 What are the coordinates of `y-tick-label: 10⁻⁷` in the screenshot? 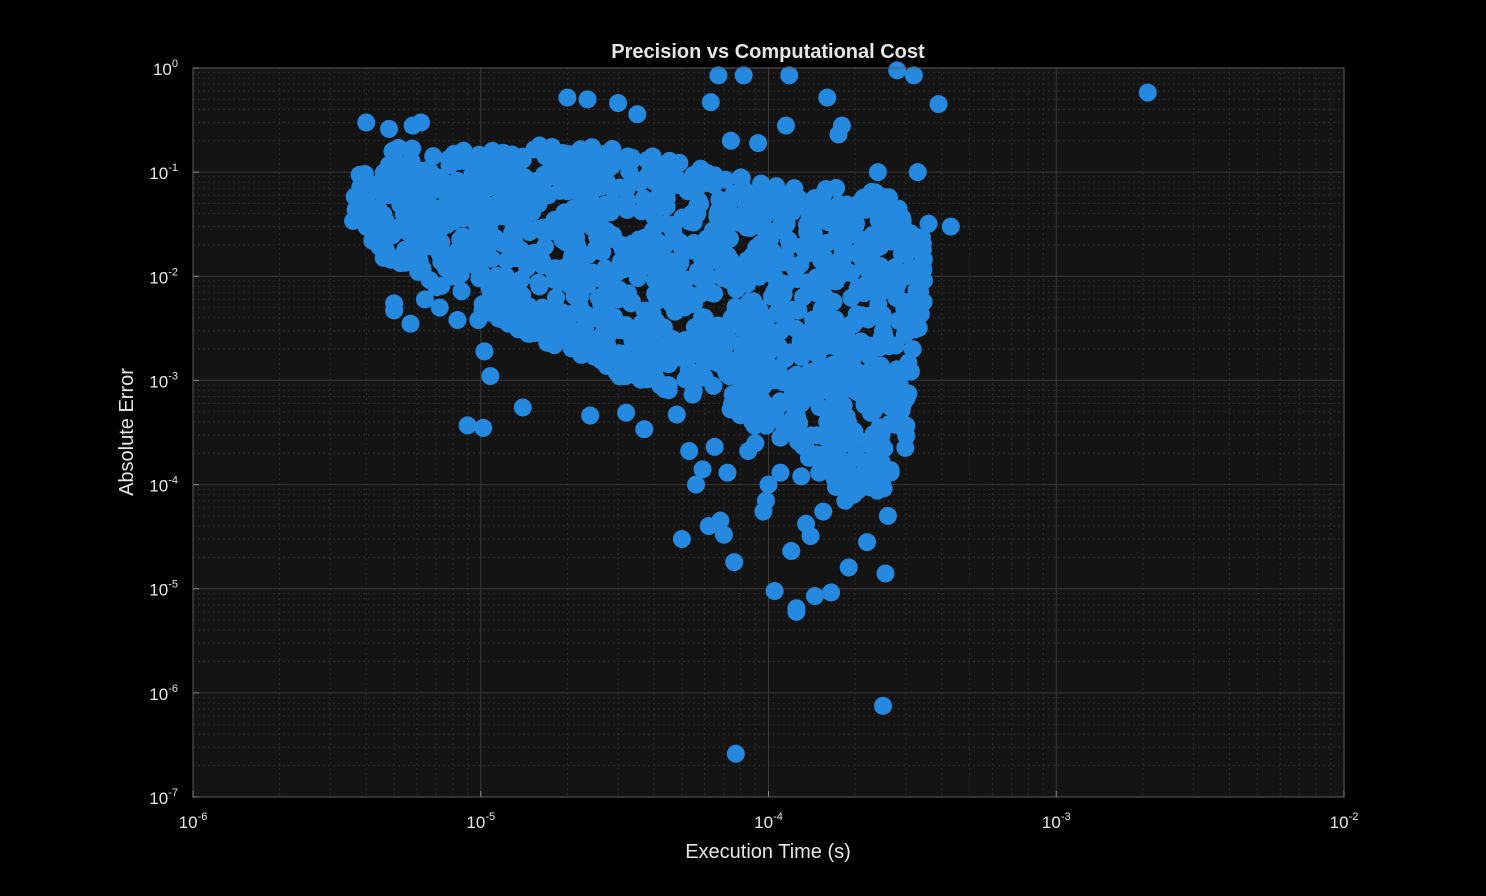 It's located at (163, 797).